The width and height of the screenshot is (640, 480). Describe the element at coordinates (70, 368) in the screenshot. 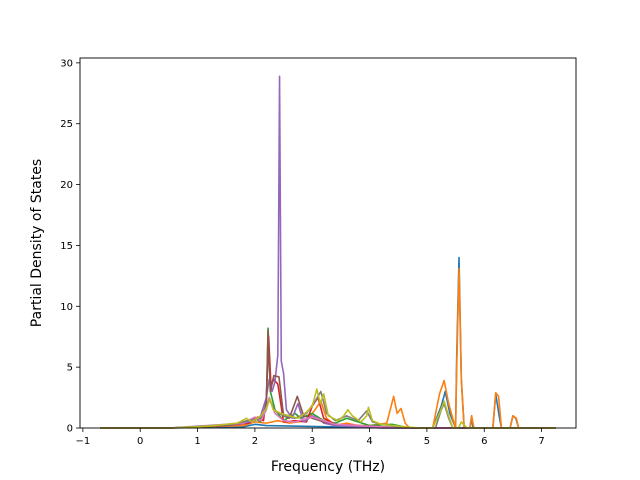

I see `y-tick-label: 5` at that location.